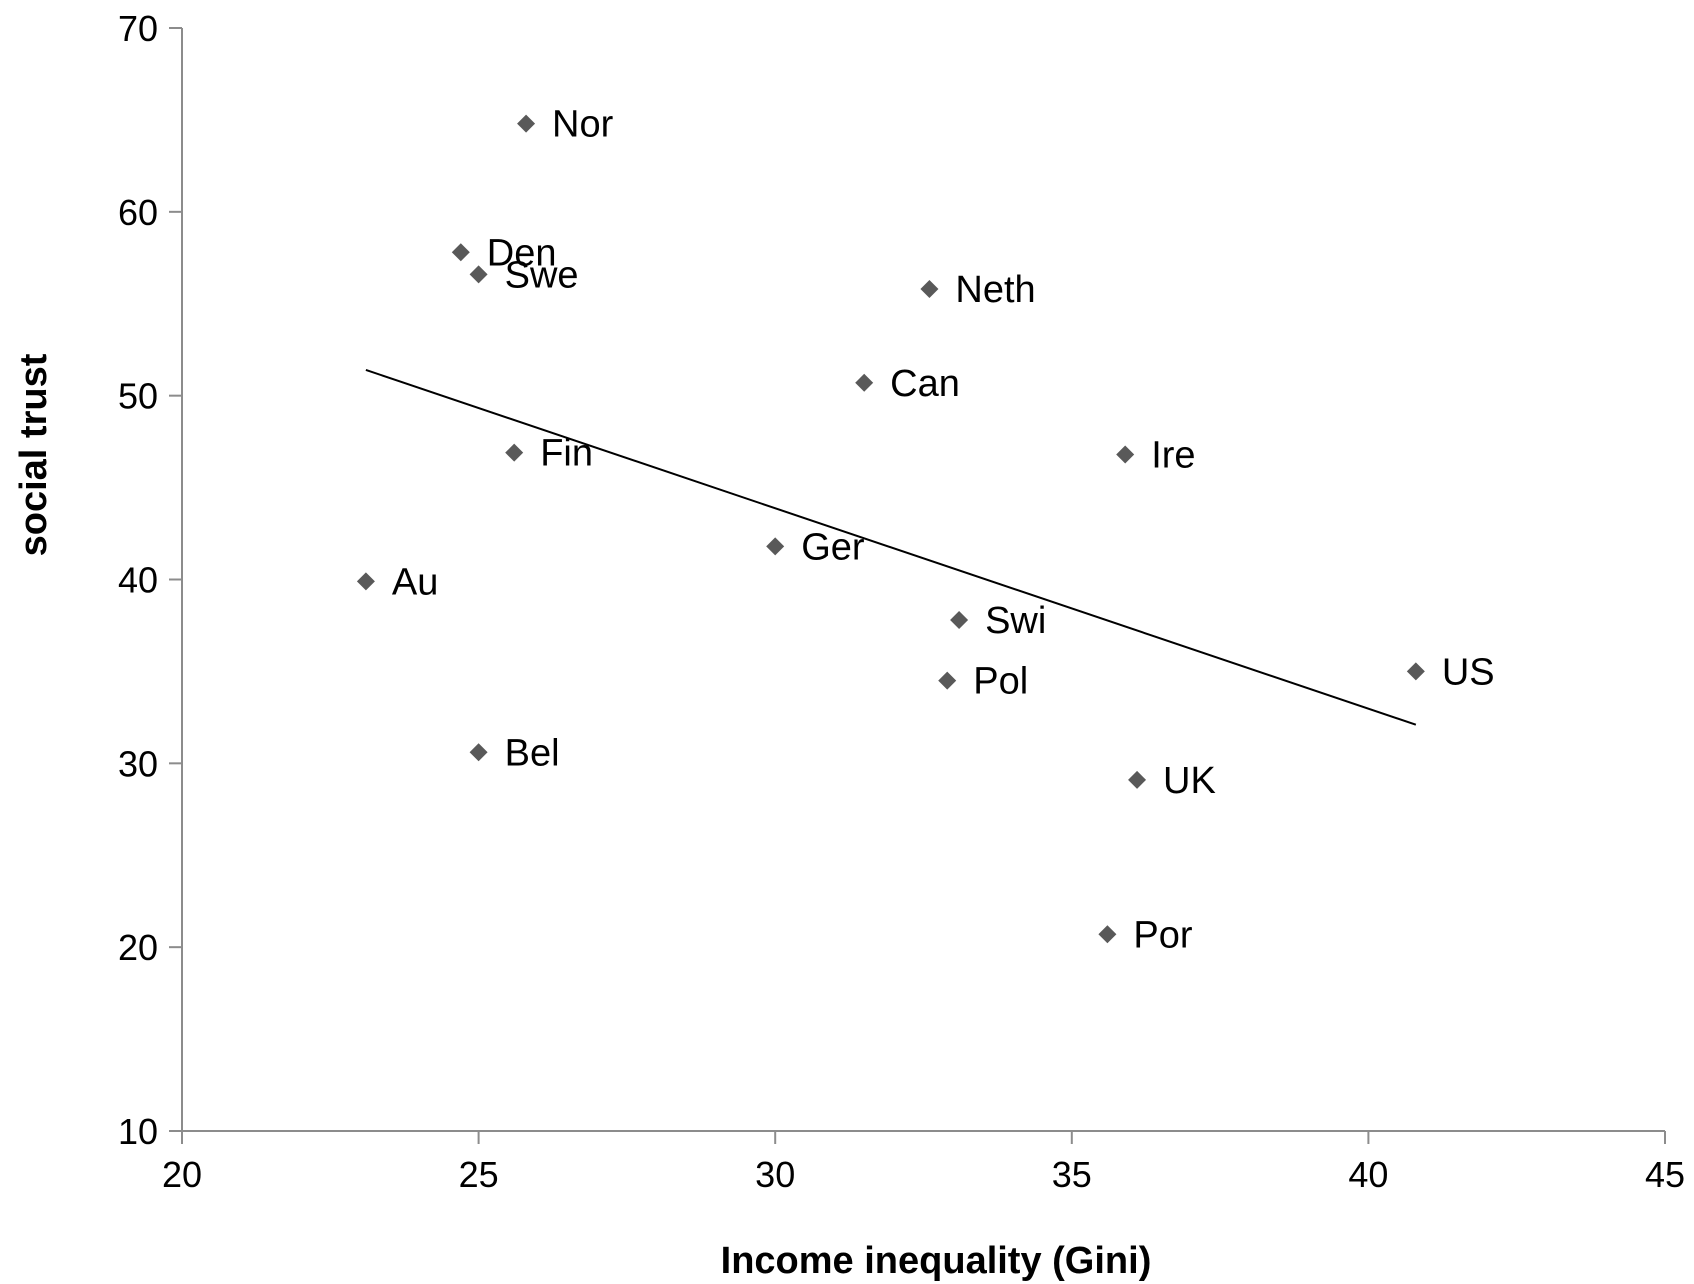 The width and height of the screenshot is (1694, 1284). I want to click on point-label-au: Au, so click(415, 582).